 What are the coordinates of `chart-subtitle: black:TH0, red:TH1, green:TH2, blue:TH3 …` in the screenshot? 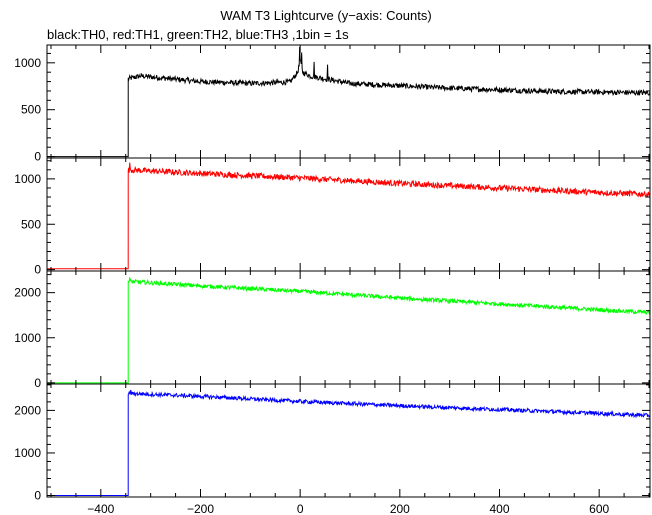 It's located at (198, 34).